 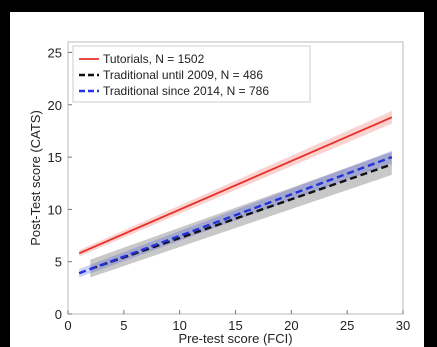 What do you see at coordinates (235, 338) in the screenshot?
I see `x-axis-label: Pre-test score (FCI)` at bounding box center [235, 338].